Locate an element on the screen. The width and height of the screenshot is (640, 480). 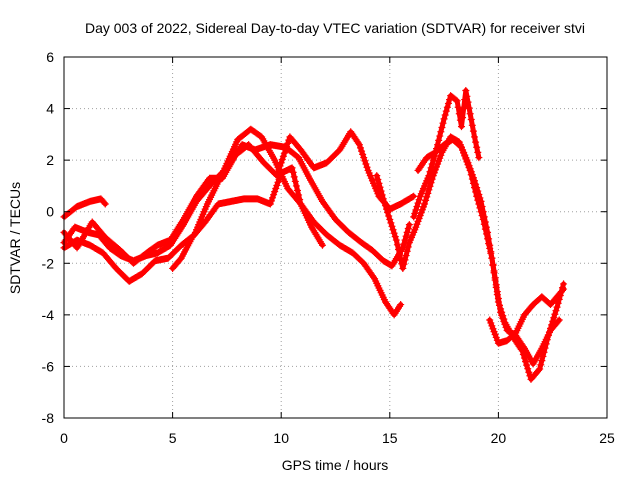
series-line is located at coordinates (247, 218).